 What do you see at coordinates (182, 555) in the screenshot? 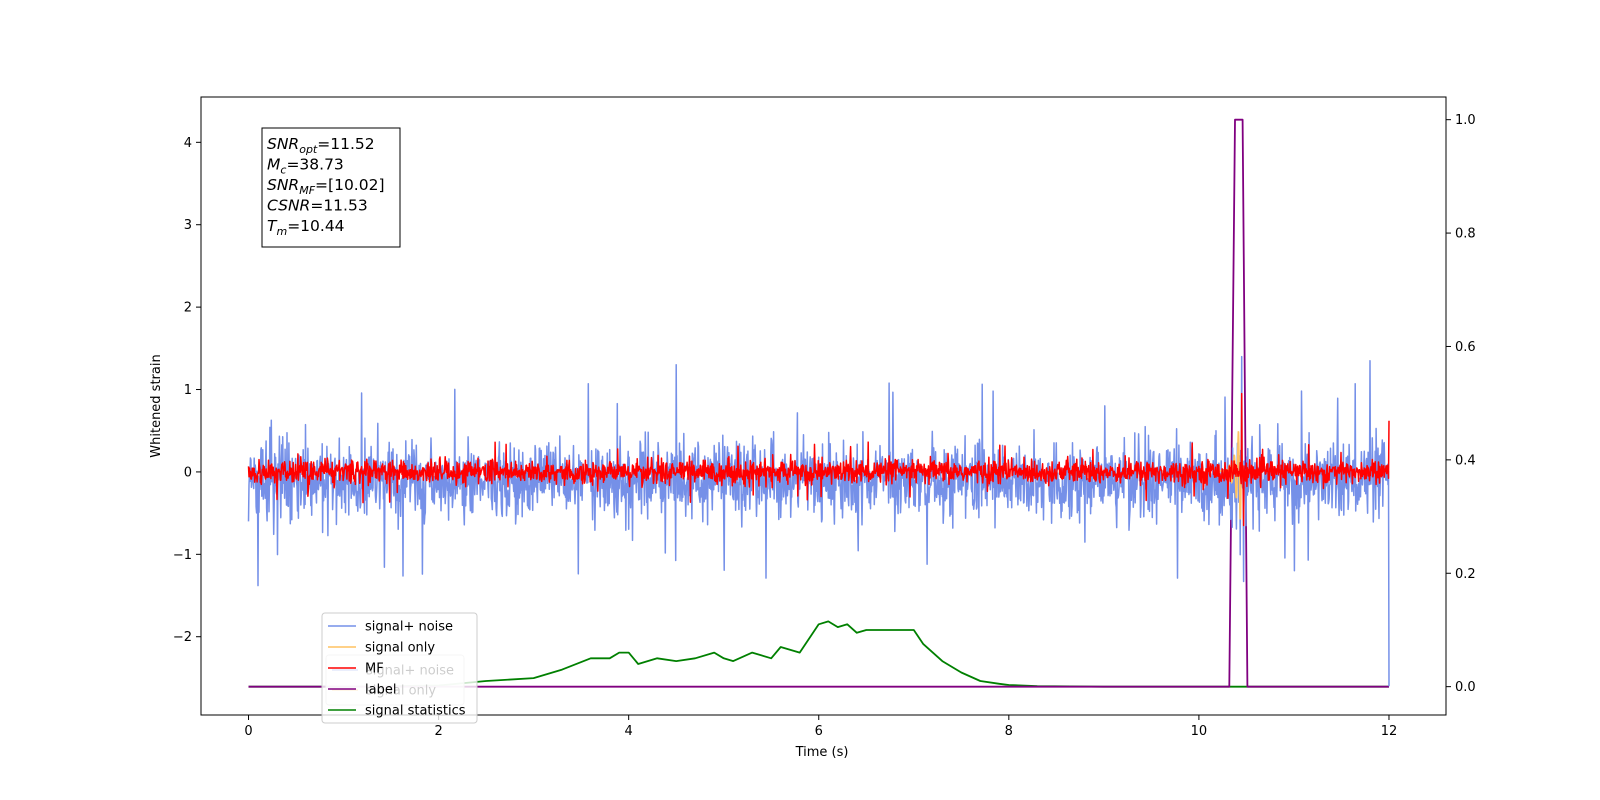
I see `y-tick-label: −1` at bounding box center [182, 555].